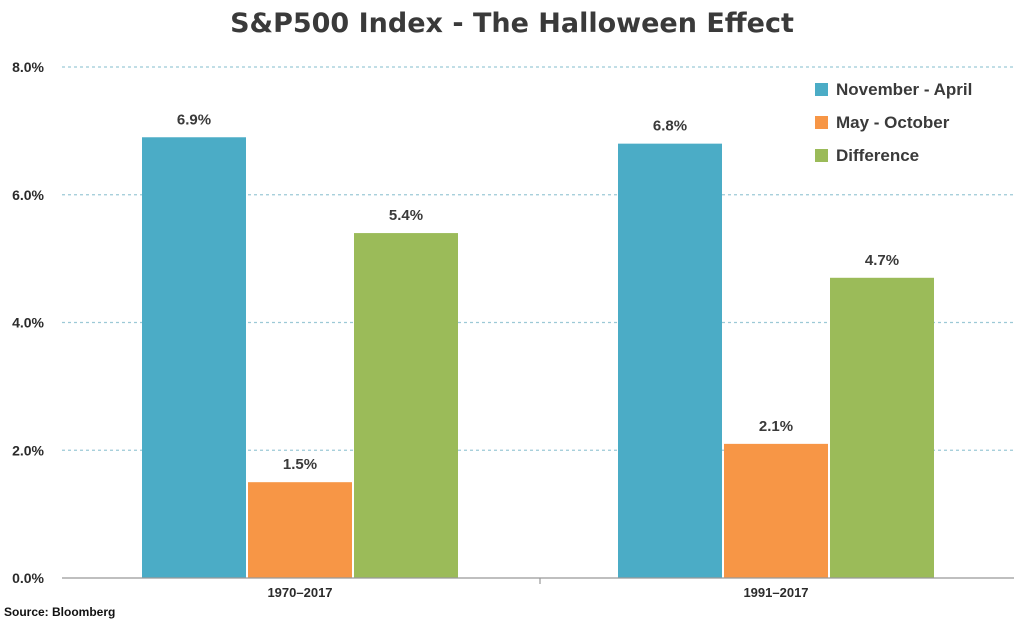 This screenshot has width=1024, height=626. Describe the element at coordinates (28, 195) in the screenshot. I see `y-tick-label: 6.0%` at that location.